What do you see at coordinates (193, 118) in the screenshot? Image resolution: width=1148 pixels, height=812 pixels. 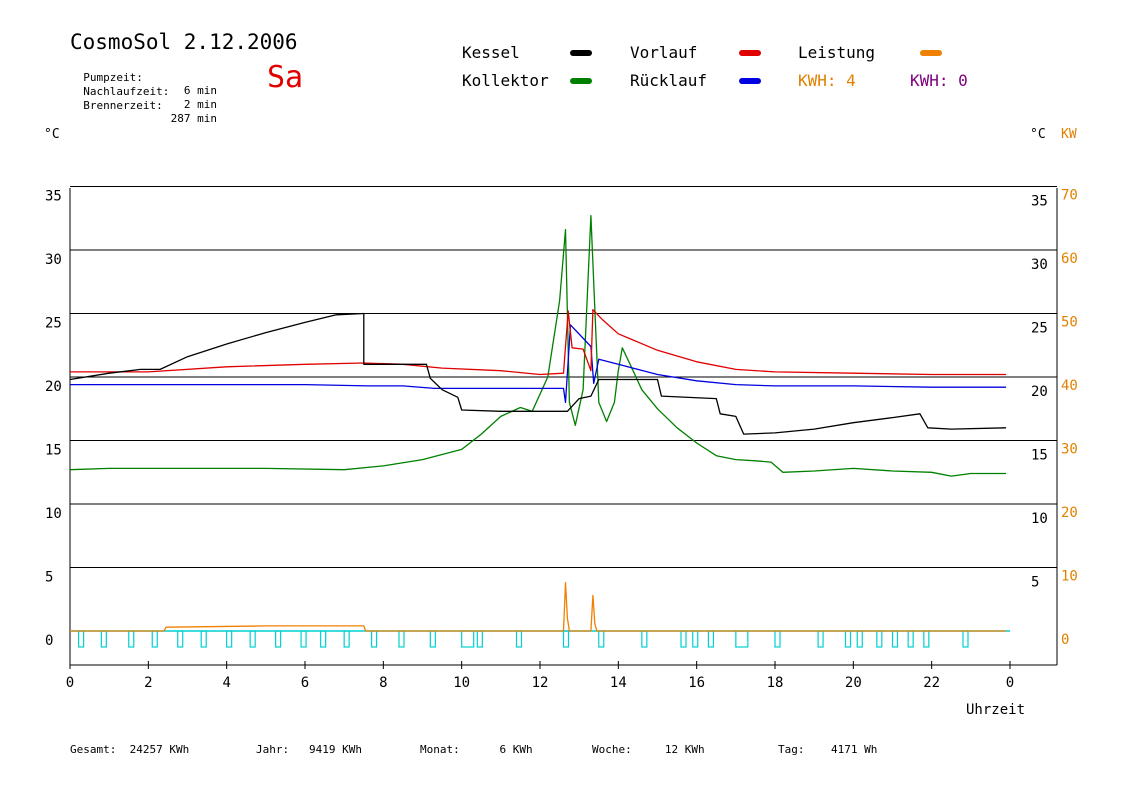 I see `stat-value: 287 min` at bounding box center [193, 118].